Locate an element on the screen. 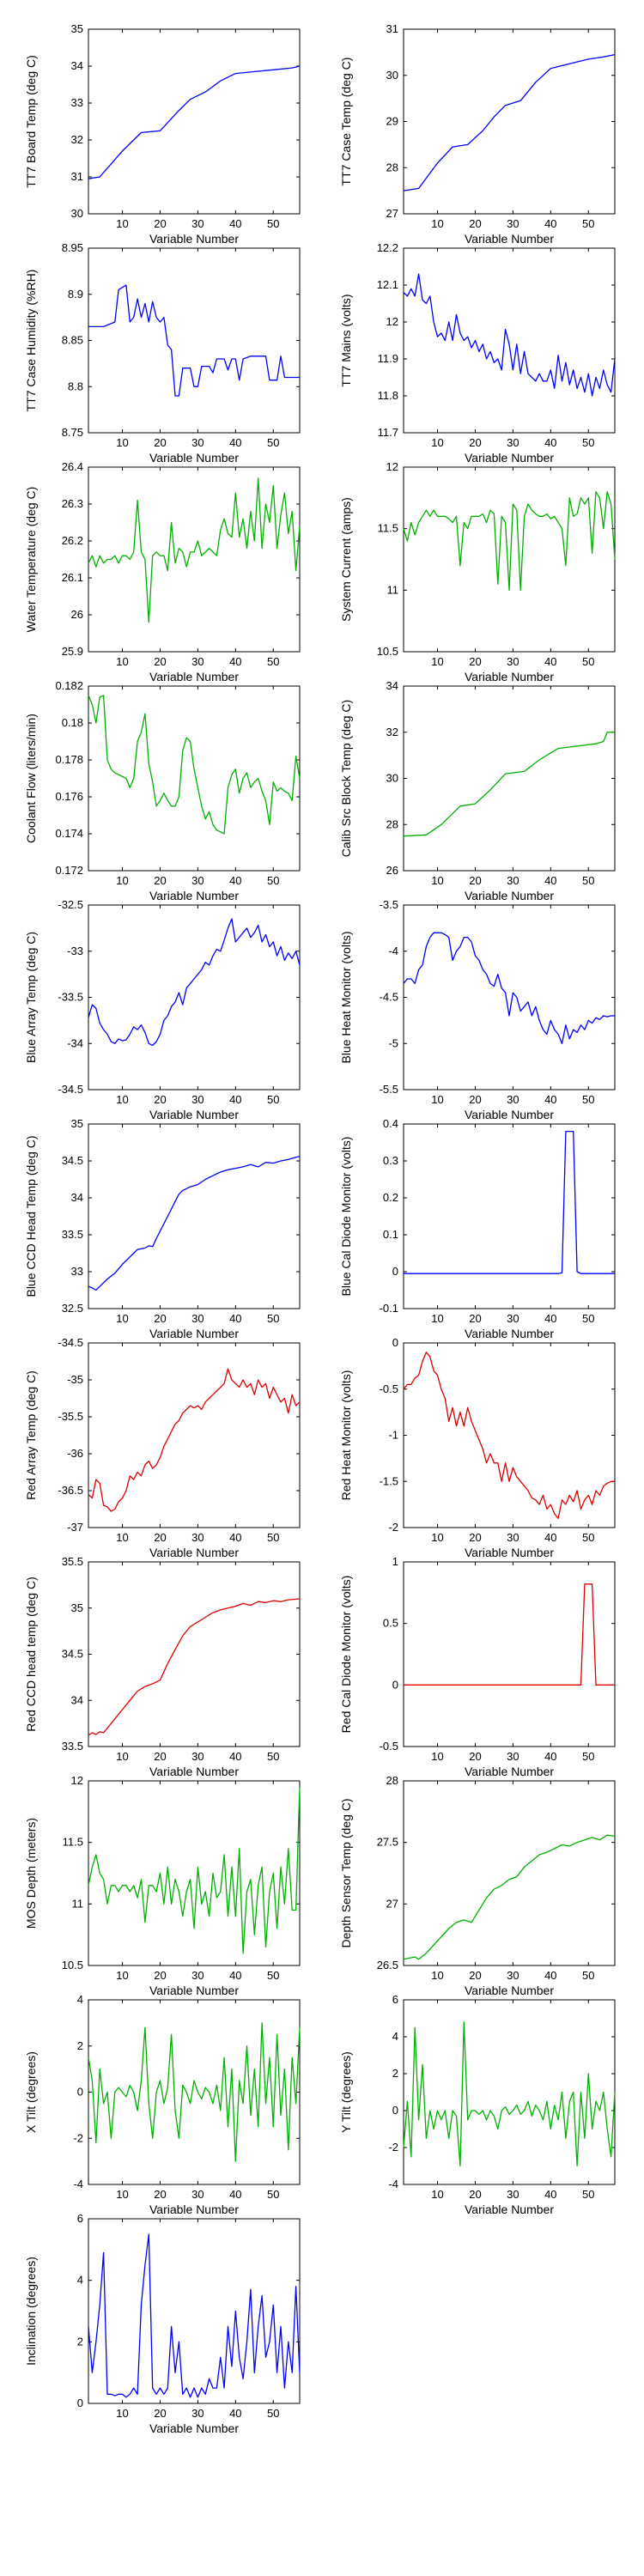 The height and width of the screenshot is (2576, 644). y-axis-label: TT7 Mains (volts) is located at coordinates (346, 340).